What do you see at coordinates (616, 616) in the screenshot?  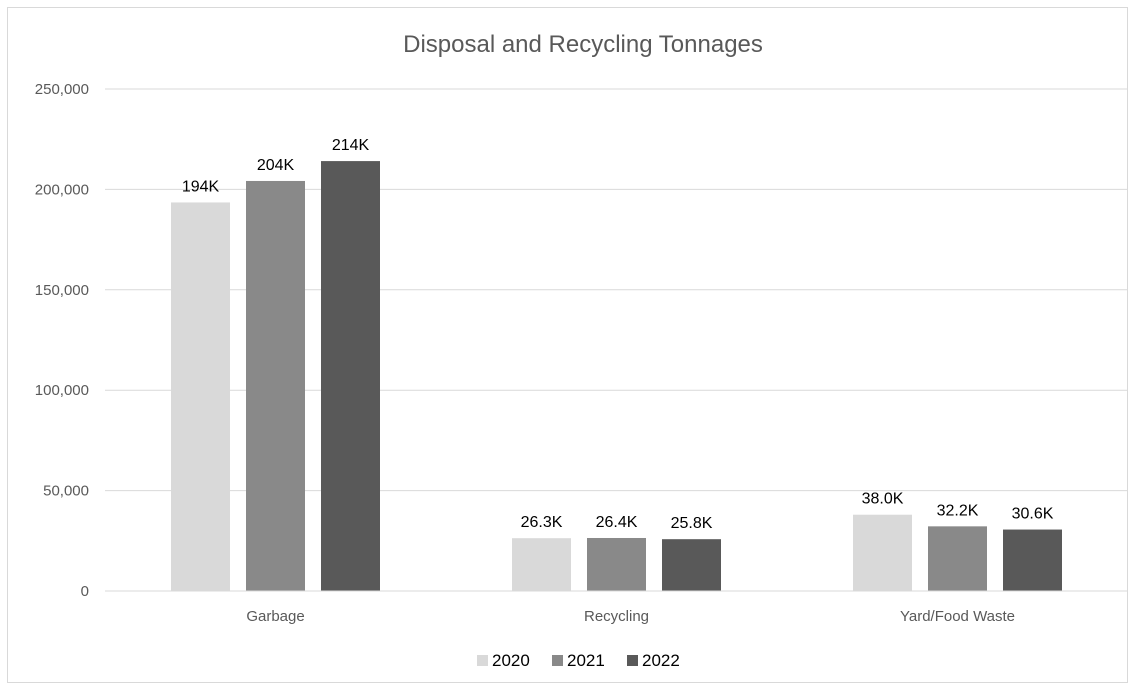 I see `x-tick-label: Recycling` at bounding box center [616, 616].